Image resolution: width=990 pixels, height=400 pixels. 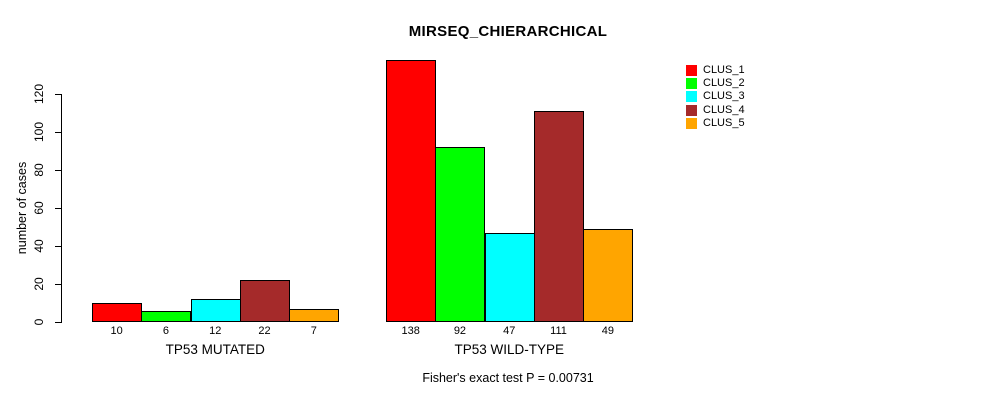 I want to click on bar-clus_1-group1, so click(x=117, y=312).